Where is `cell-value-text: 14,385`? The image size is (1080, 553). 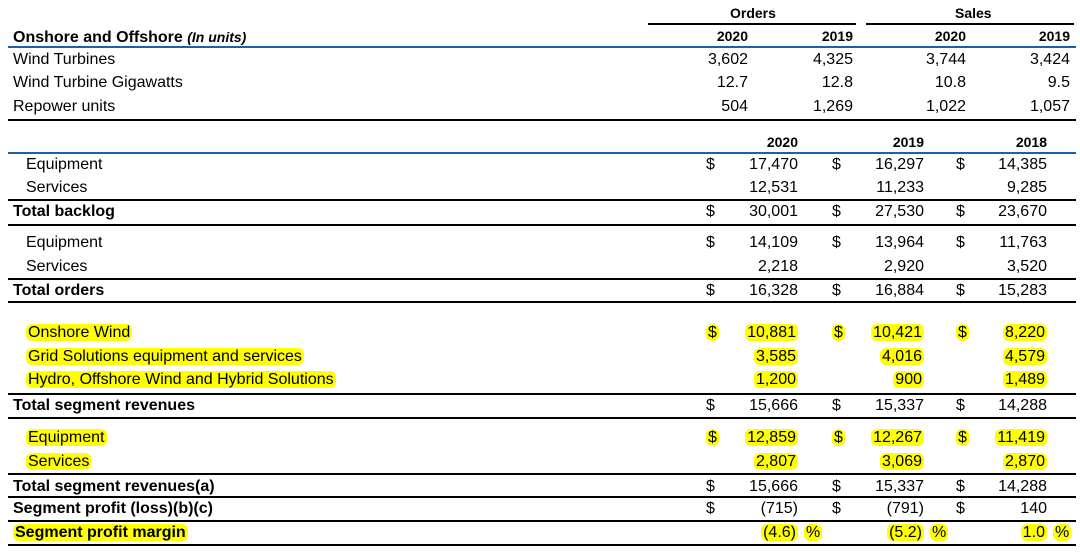
cell-value-text: 14,385 is located at coordinates (1022, 164).